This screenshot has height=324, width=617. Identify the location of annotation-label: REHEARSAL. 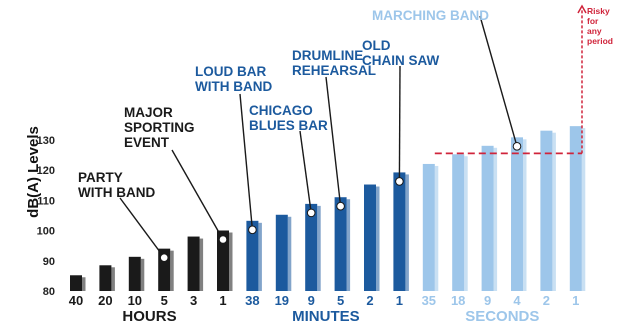
(334, 70).